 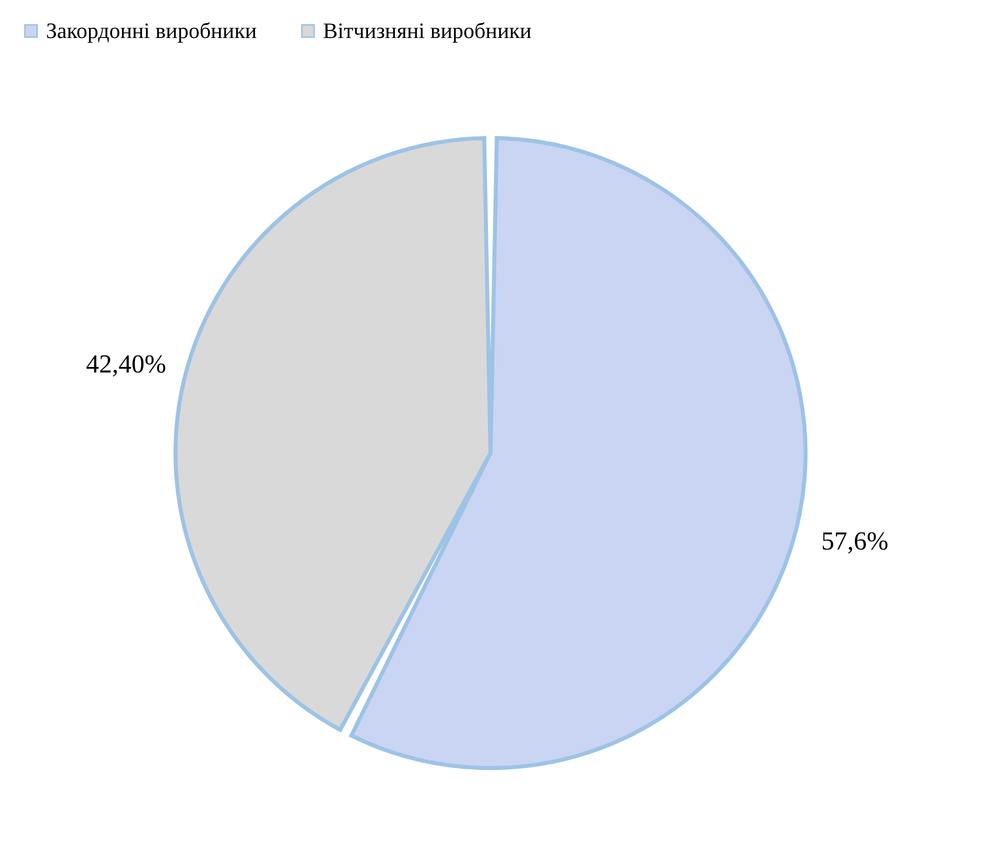 What do you see at coordinates (126, 363) in the screenshot?
I see `data-label: 42,40%` at bounding box center [126, 363].